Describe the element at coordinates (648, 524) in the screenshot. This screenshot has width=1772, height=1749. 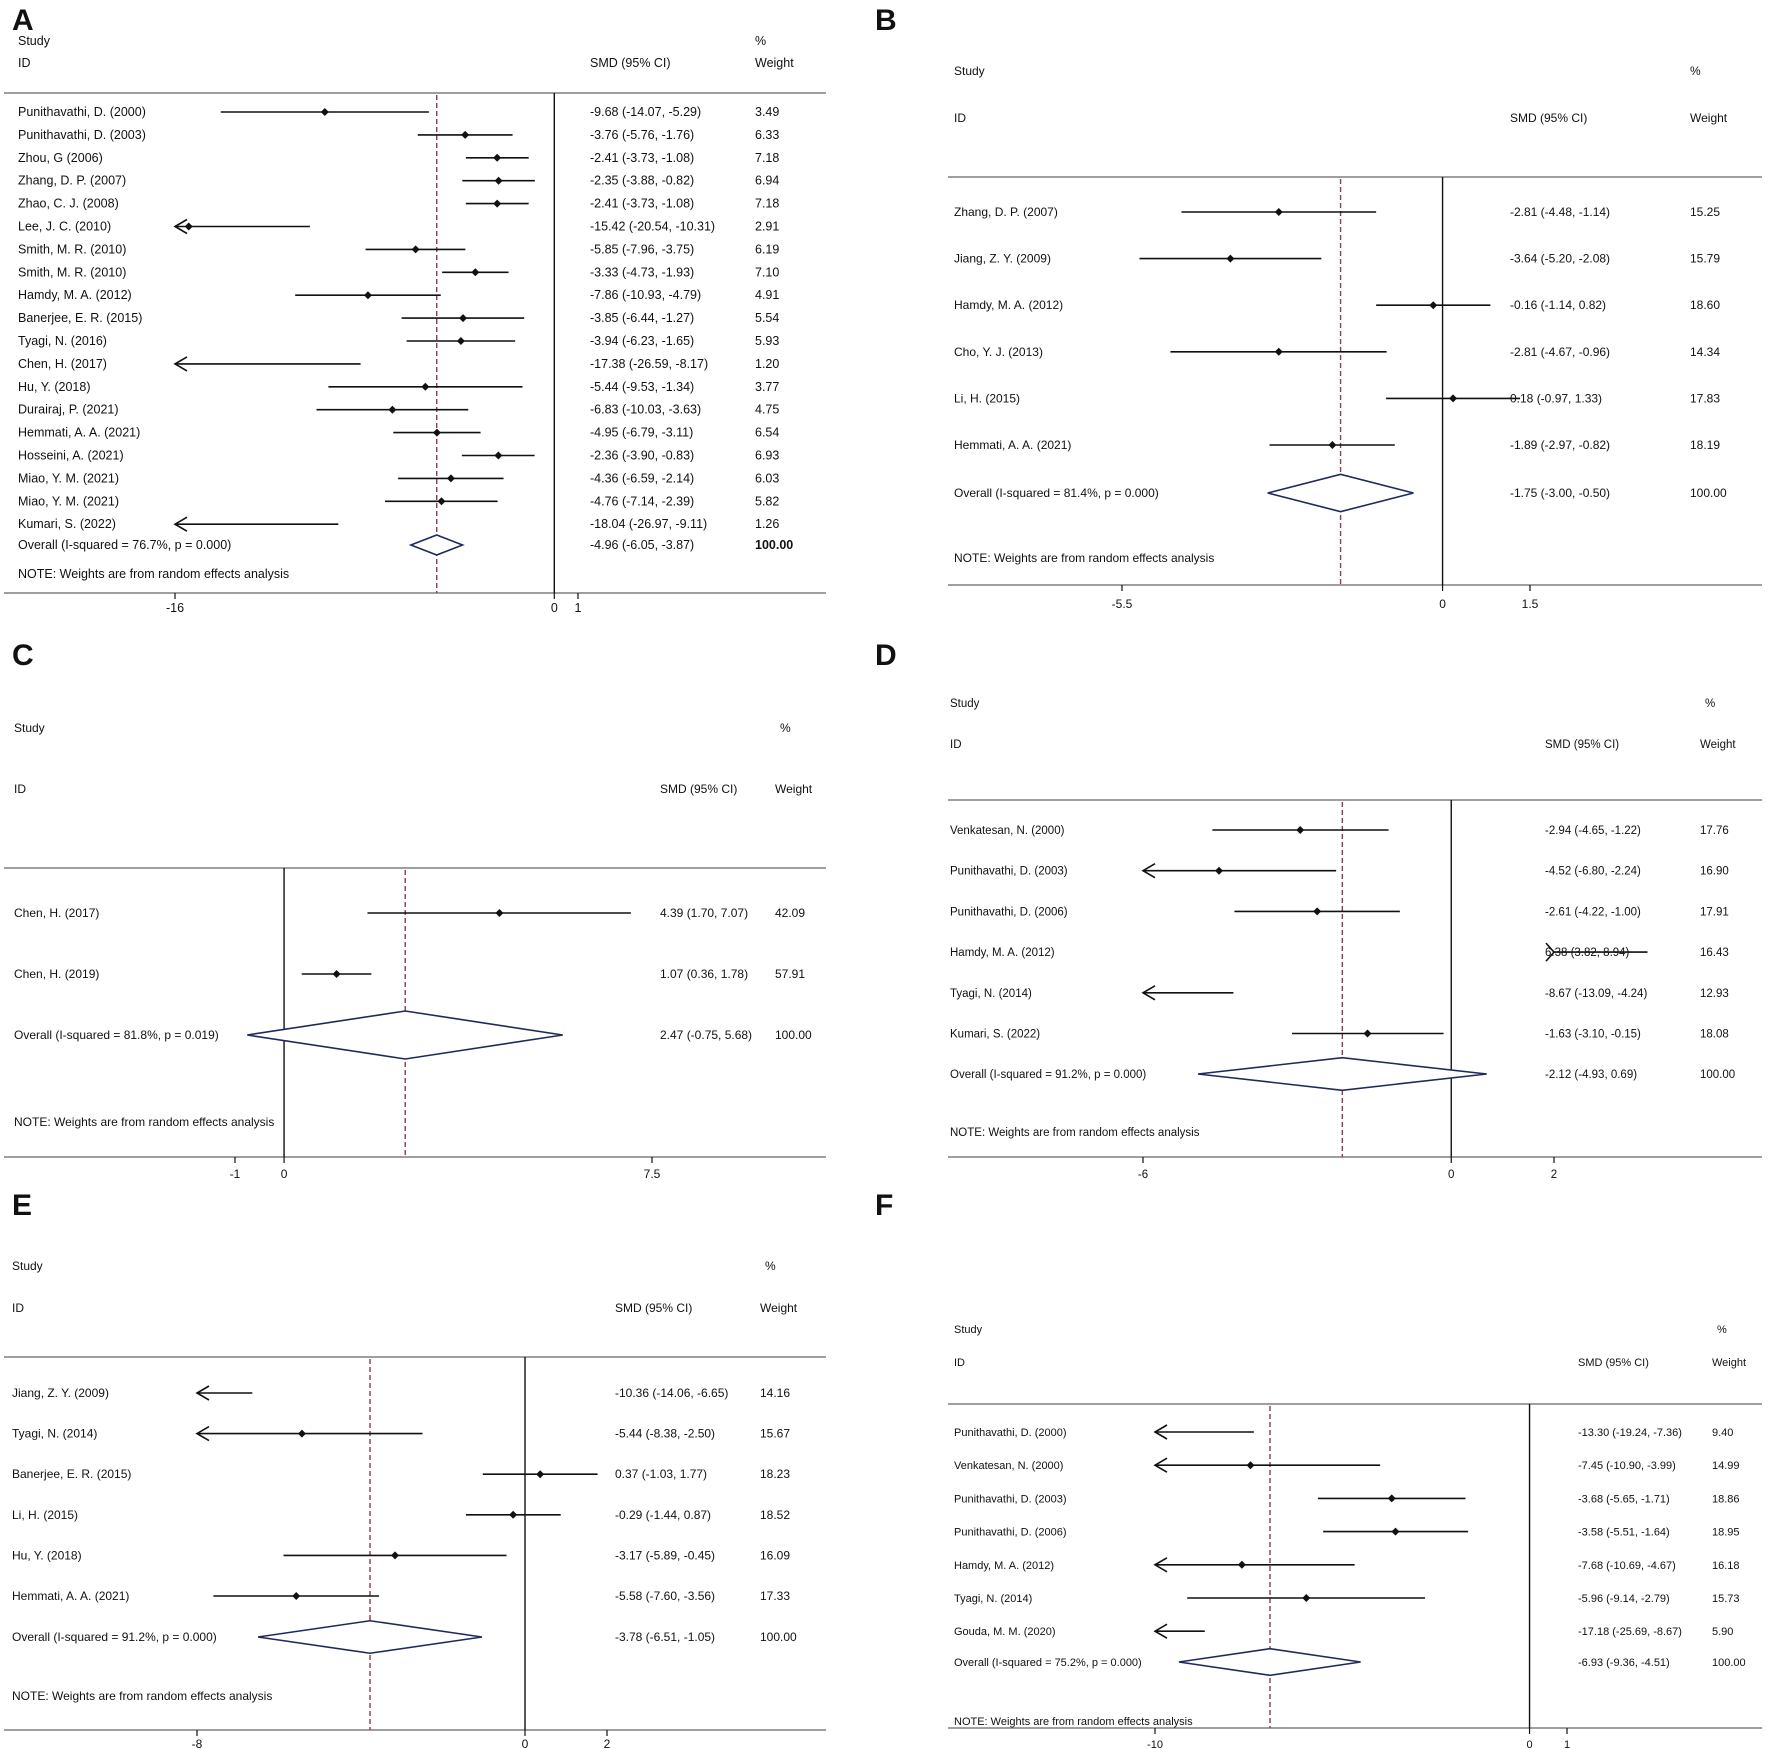
I see `study-ci-text: -18.04 (-26.97, -9.11)` at that location.